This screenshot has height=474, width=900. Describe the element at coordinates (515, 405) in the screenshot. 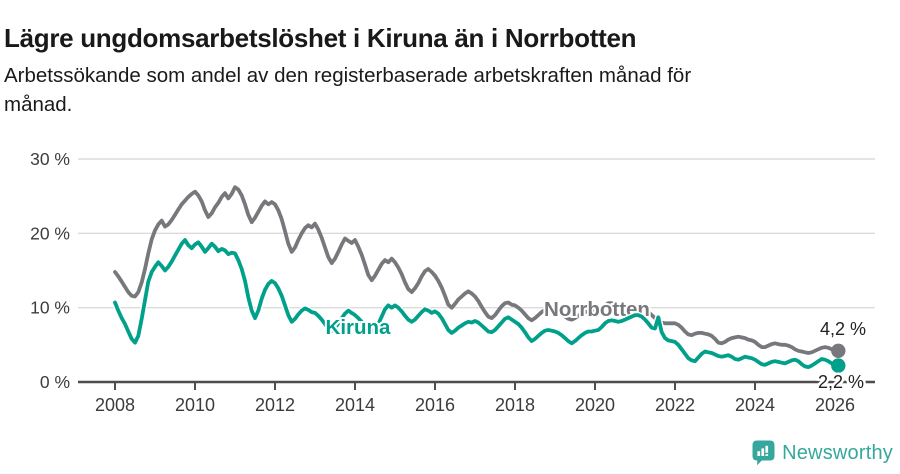

I see `x-tick-label: 2018` at that location.